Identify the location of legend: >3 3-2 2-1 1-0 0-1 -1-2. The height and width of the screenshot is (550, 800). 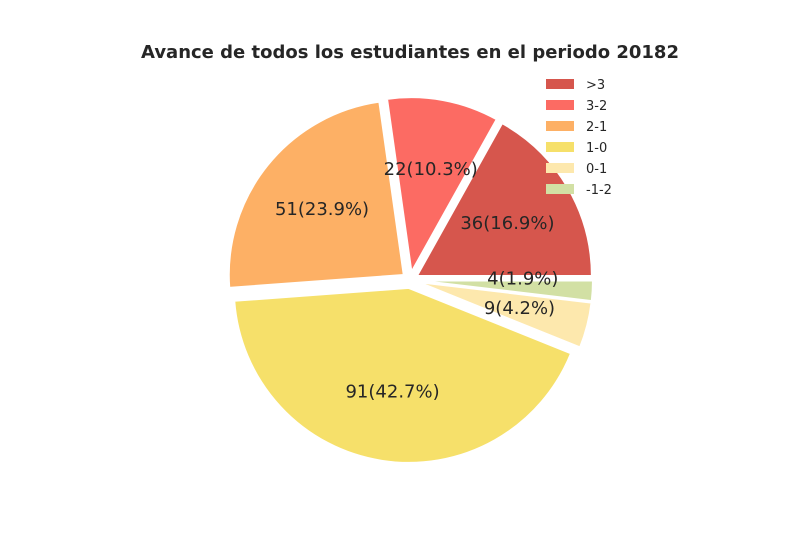
(579, 138).